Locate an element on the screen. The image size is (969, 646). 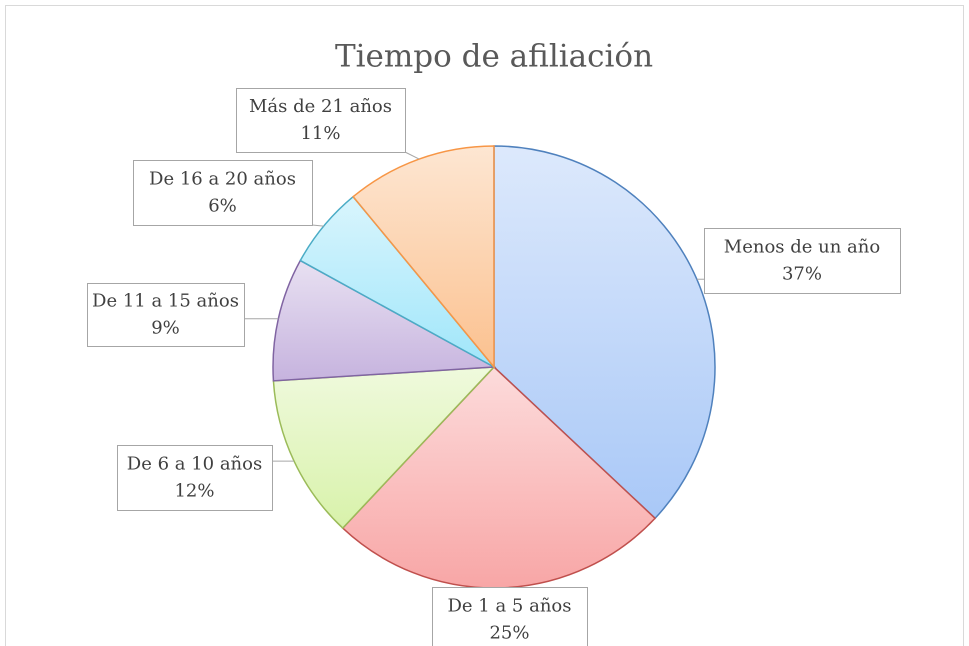
data-label-name: Menos de un año is located at coordinates (802, 247).